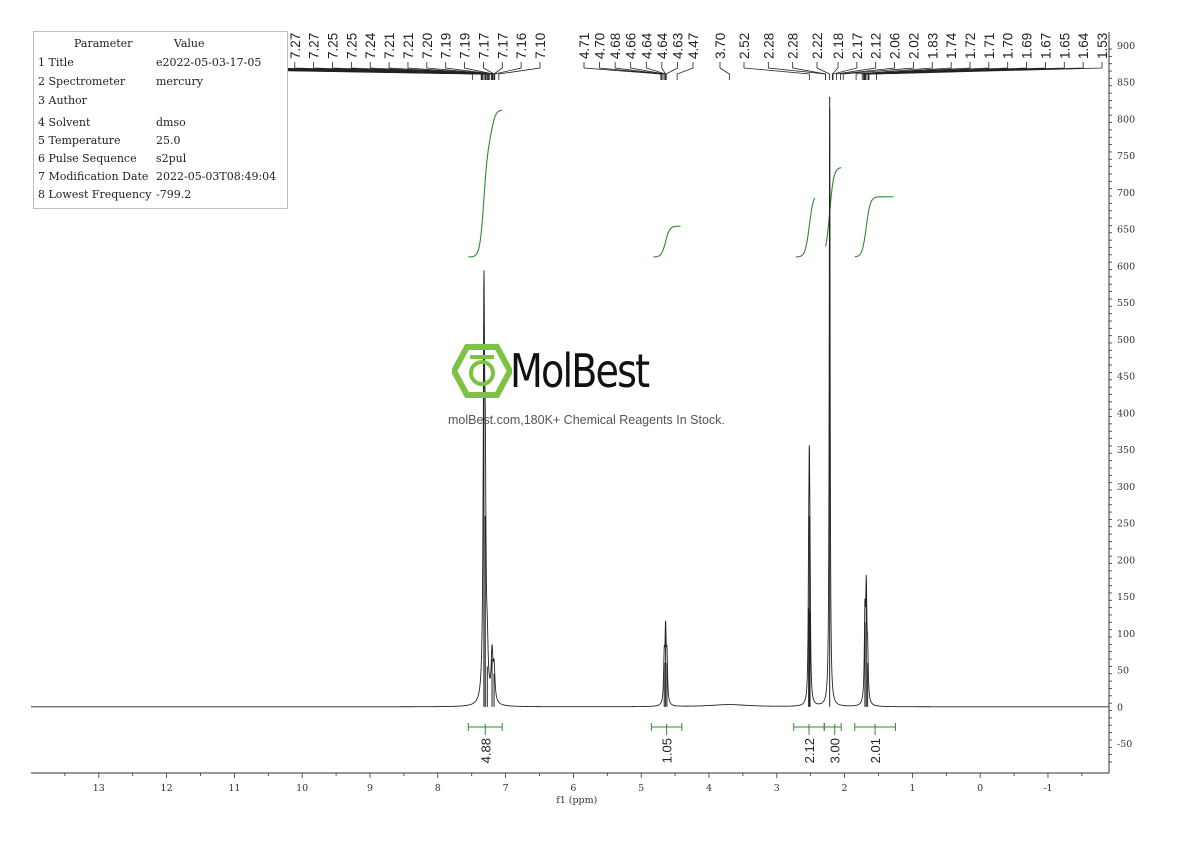 This screenshot has height=841, width=1190. I want to click on y-tick-label: 750, so click(1126, 156).